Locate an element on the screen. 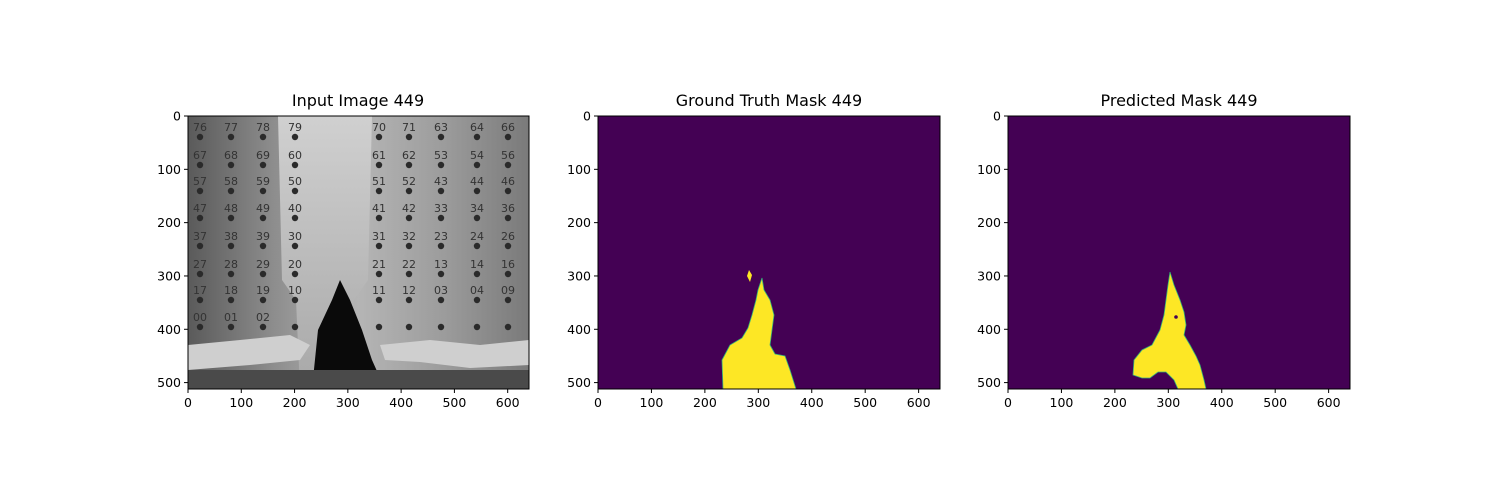 The image size is (1500, 500). predicted-mask-image is located at coordinates (1179, 252).